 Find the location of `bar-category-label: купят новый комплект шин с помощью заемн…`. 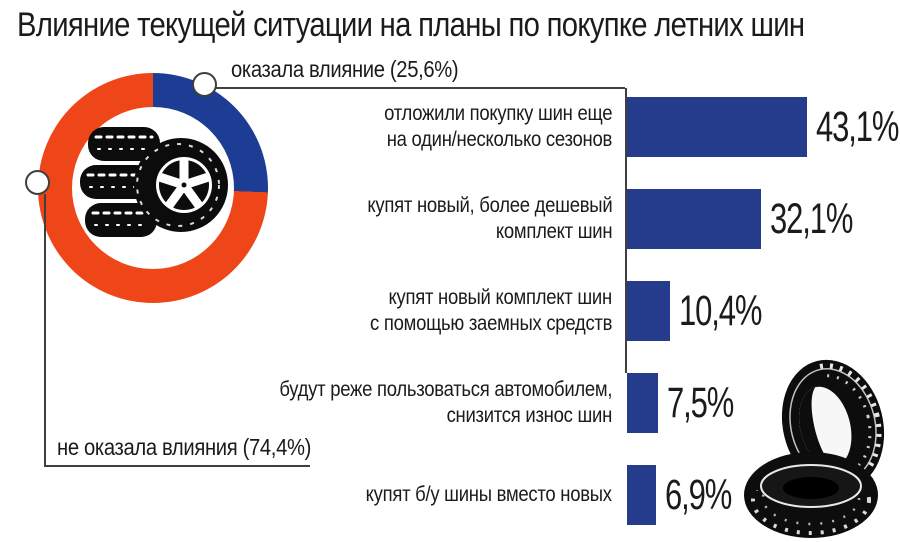

bar-category-label: купят новый комплект шин с помощью заемн… is located at coordinates (431, 311).